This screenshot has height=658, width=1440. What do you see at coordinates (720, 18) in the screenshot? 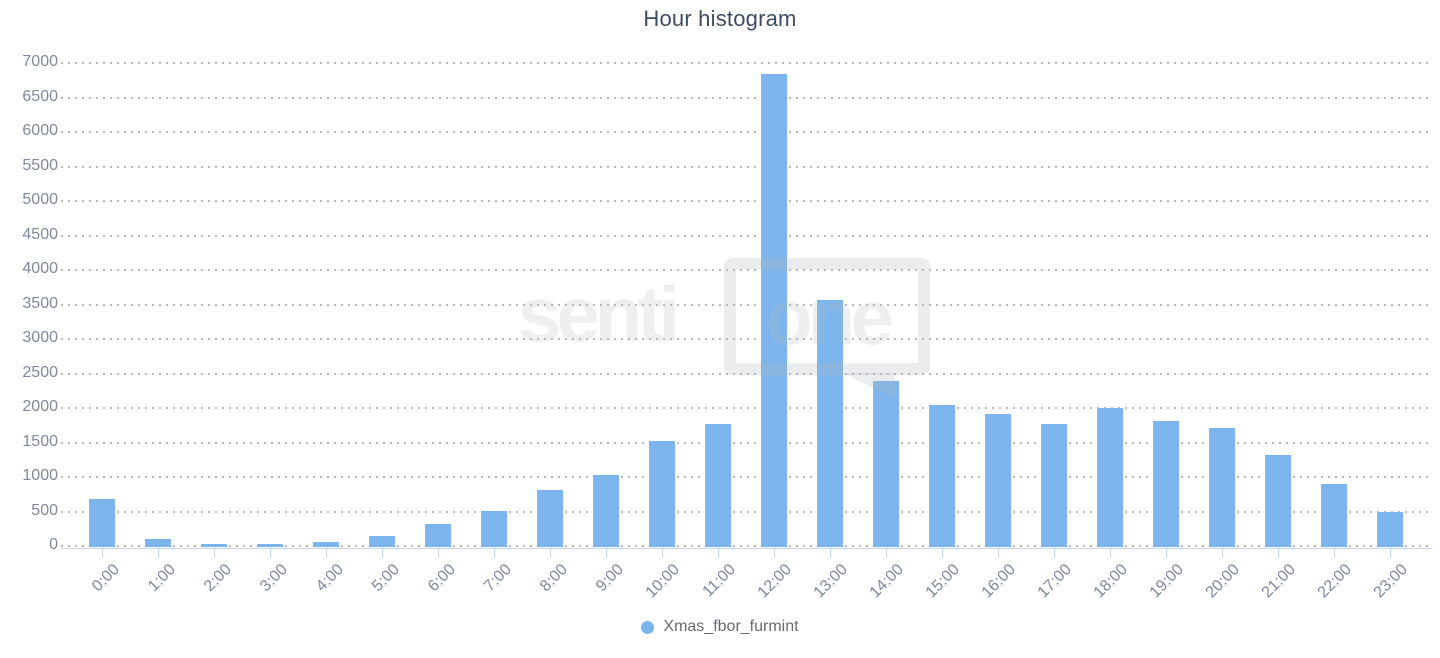
I see `chart-title: Hour histogram` at bounding box center [720, 18].